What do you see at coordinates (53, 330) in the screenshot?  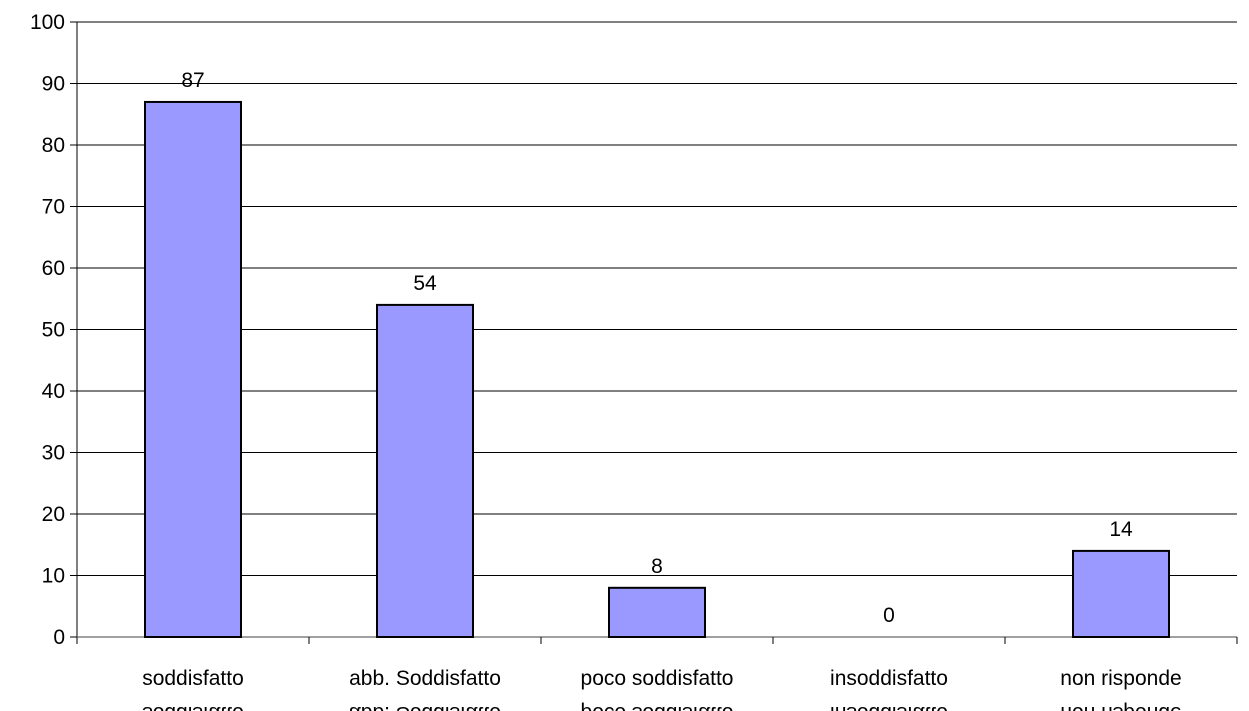 I see `y-tick-label: 50` at bounding box center [53, 330].